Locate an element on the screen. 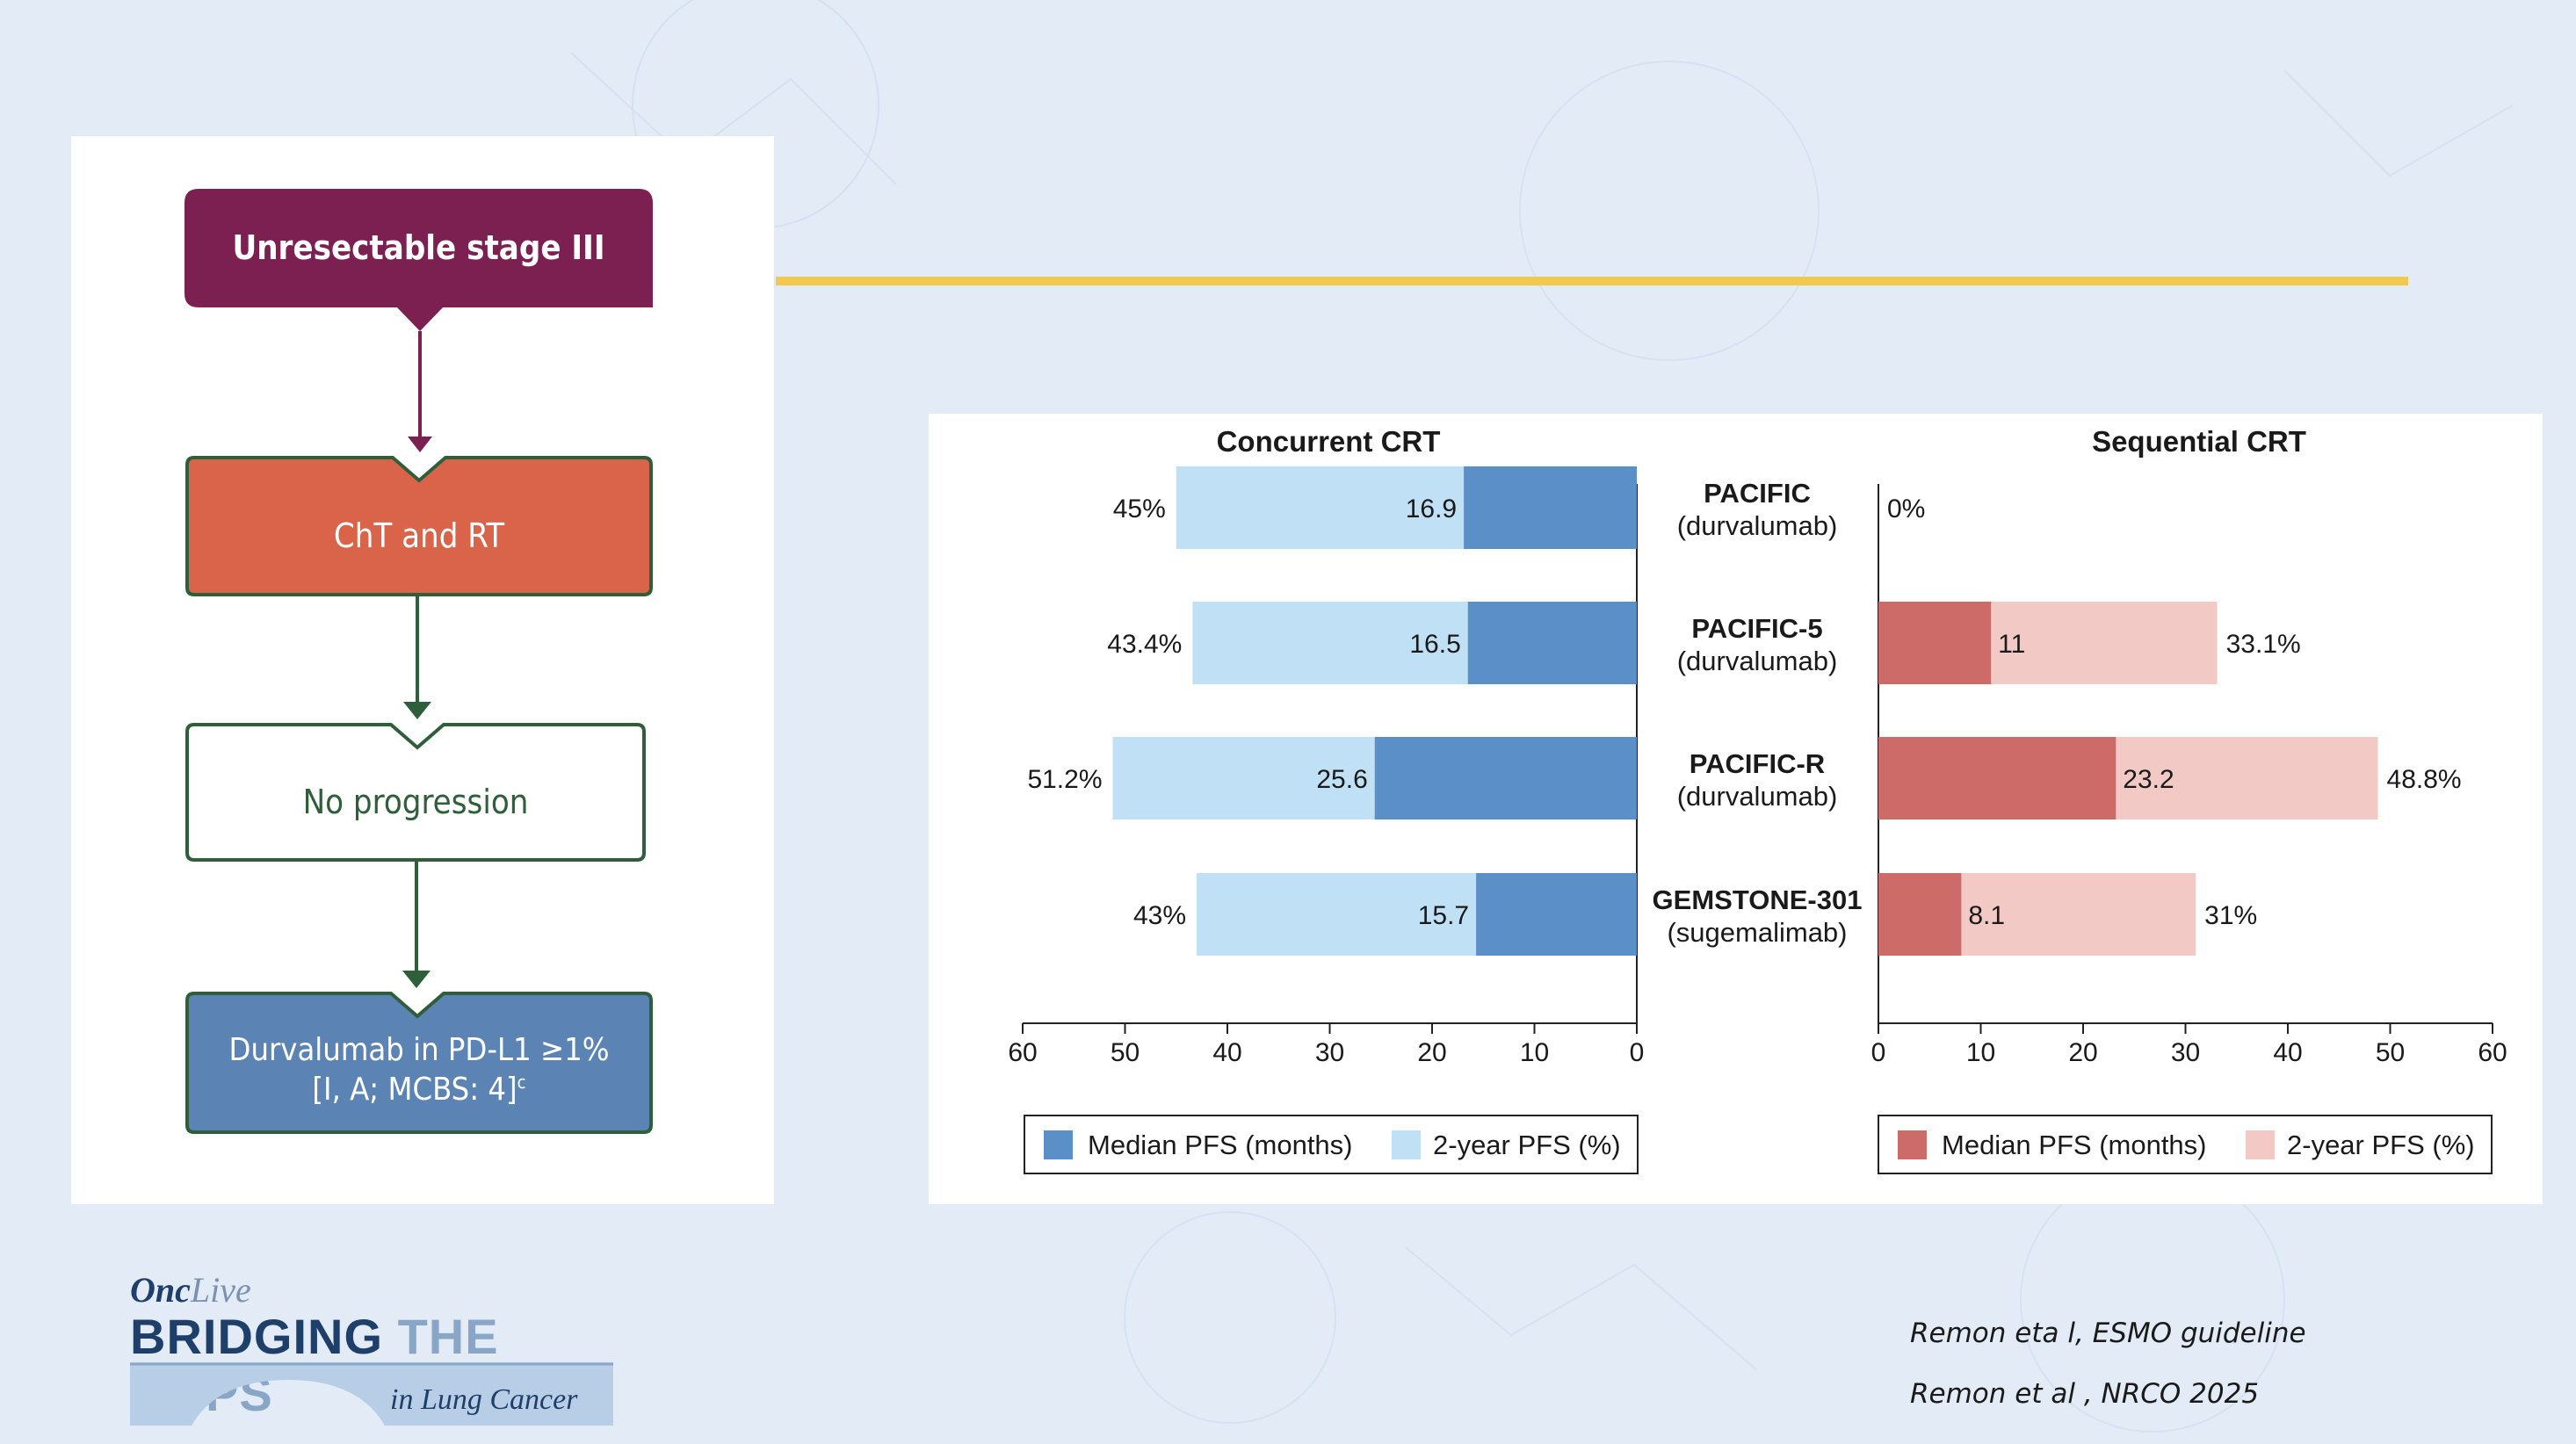  reference-2: Remon et al , NRCO 2025 is located at coordinates (2085, 1394).